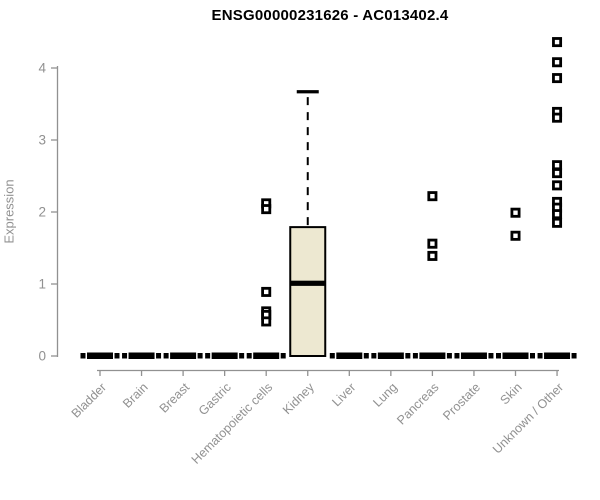  What do you see at coordinates (461, 401) in the screenshot?
I see `x-tick-label: Prostate` at bounding box center [461, 401].